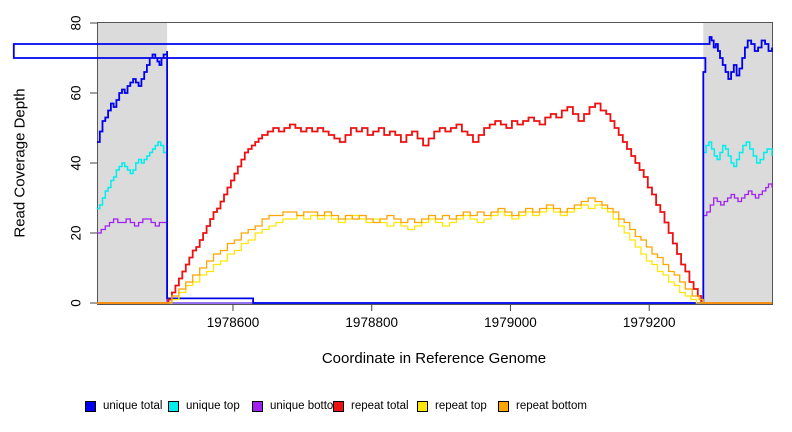  Describe the element at coordinates (76, 303) in the screenshot. I see `y-tick-label: 0` at that location.